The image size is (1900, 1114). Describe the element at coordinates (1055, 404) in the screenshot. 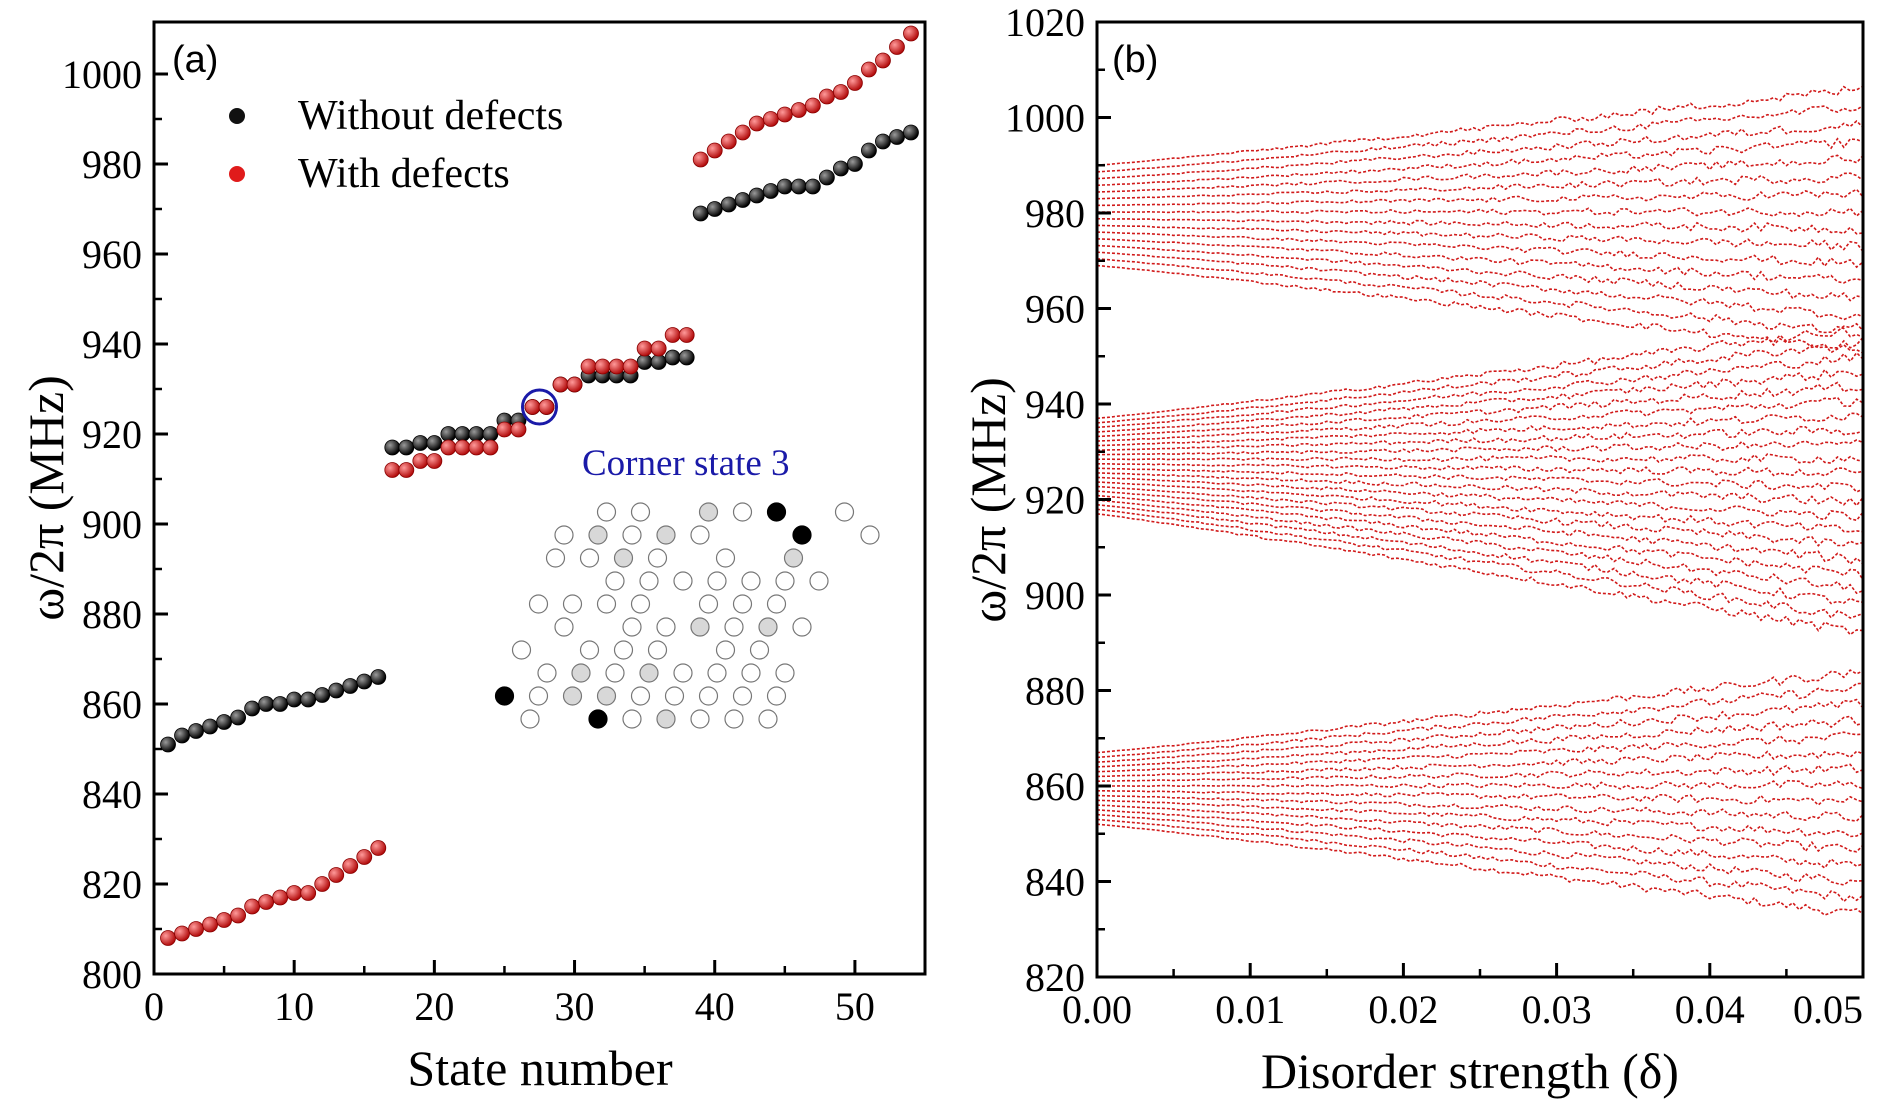

I see `panel-b-ytick-label: 940` at that location.